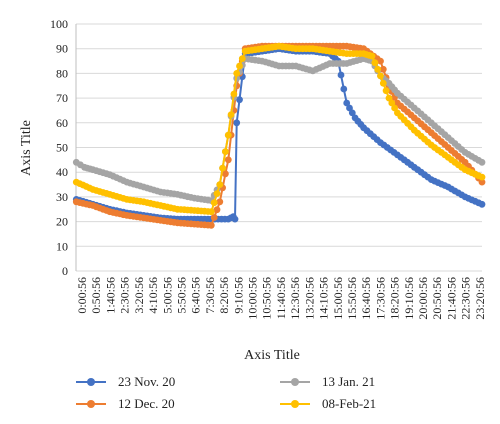  I want to click on x-tick-label: 8:20:56, so click(224, 295).